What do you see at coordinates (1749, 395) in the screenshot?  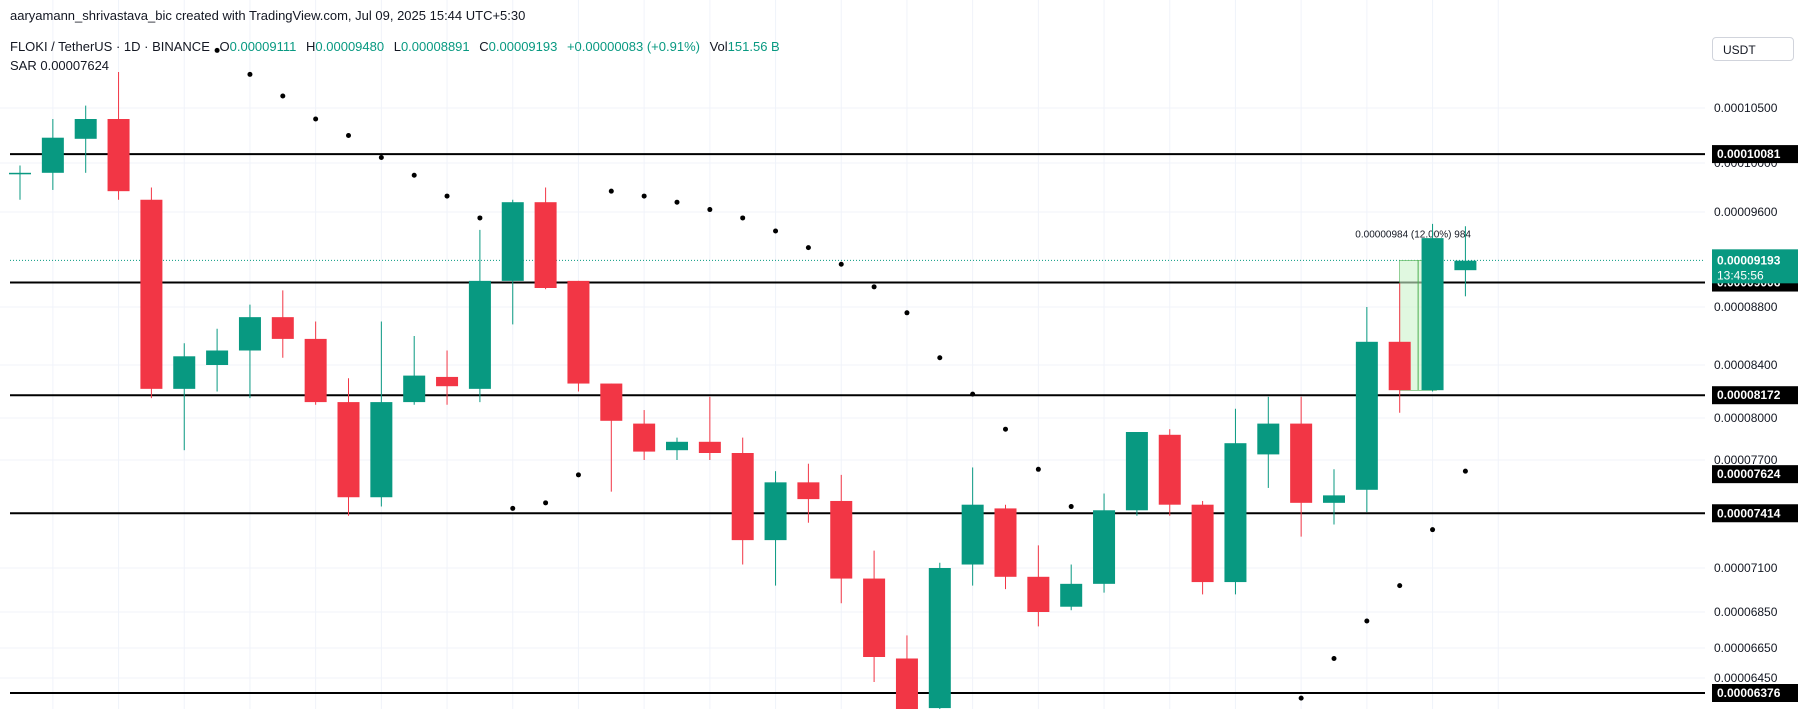 I see `level-price-label: 0.00008172` at bounding box center [1749, 395].